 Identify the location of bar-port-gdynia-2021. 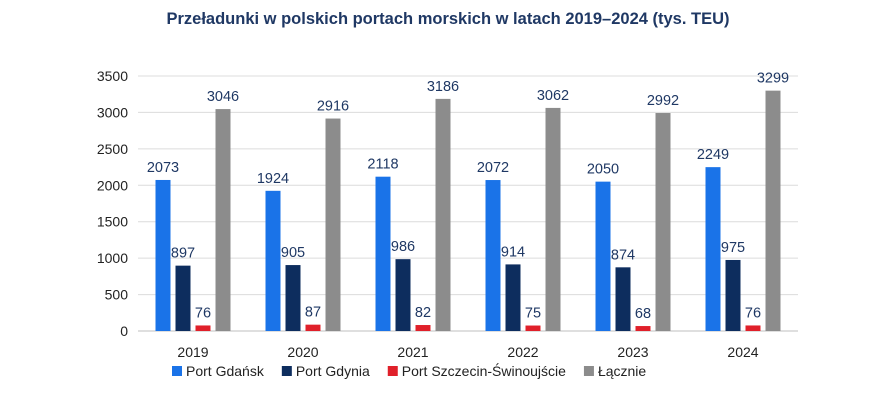
(403, 295).